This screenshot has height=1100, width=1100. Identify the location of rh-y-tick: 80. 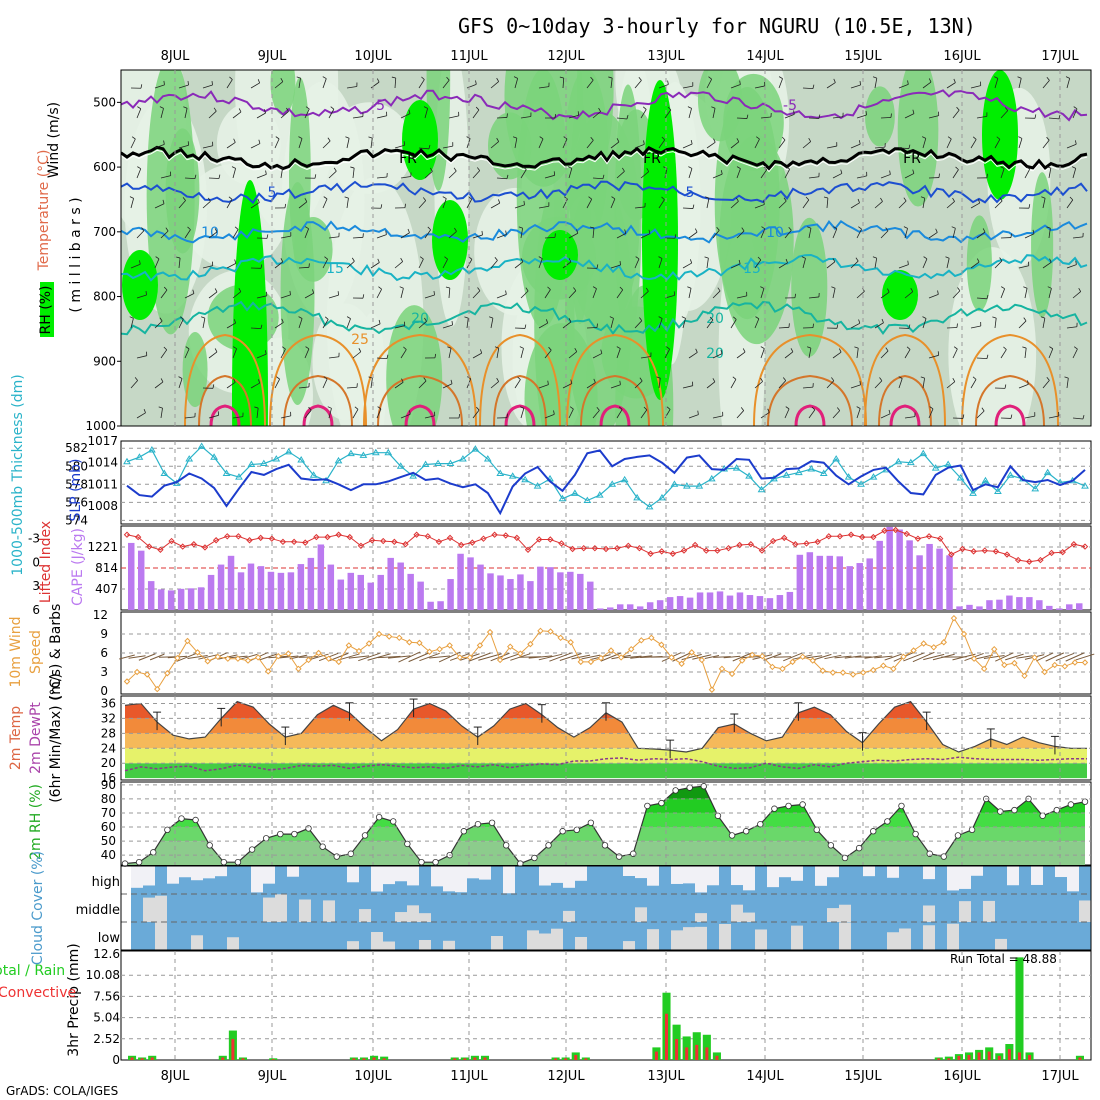
(108, 799).